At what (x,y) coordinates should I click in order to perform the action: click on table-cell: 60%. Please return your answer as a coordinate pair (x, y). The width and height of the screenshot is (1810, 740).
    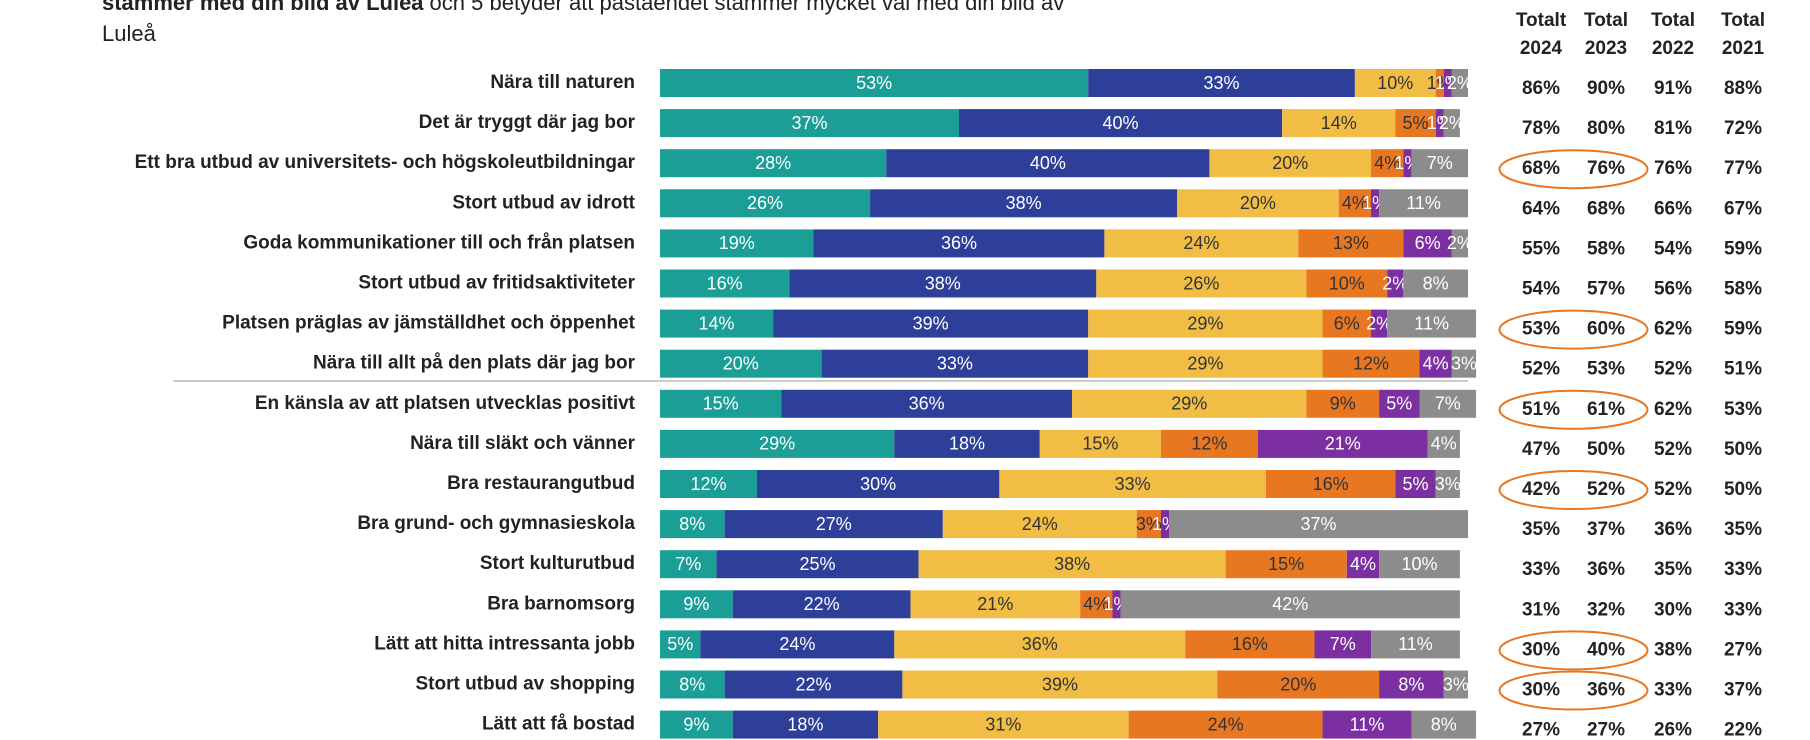
    Looking at the image, I should click on (1606, 329).